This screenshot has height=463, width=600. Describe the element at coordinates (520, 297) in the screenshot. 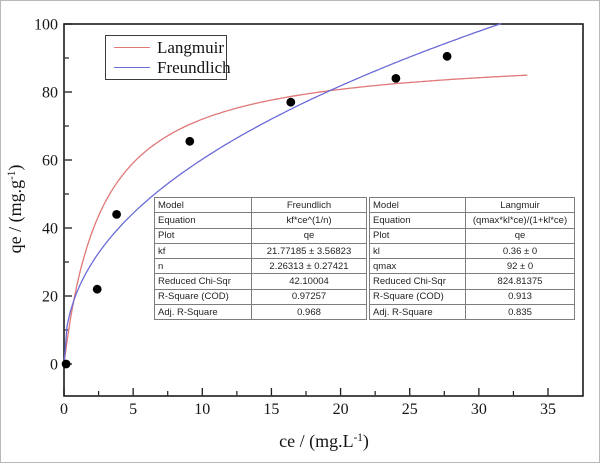

I see `param-value: 0.913` at that location.